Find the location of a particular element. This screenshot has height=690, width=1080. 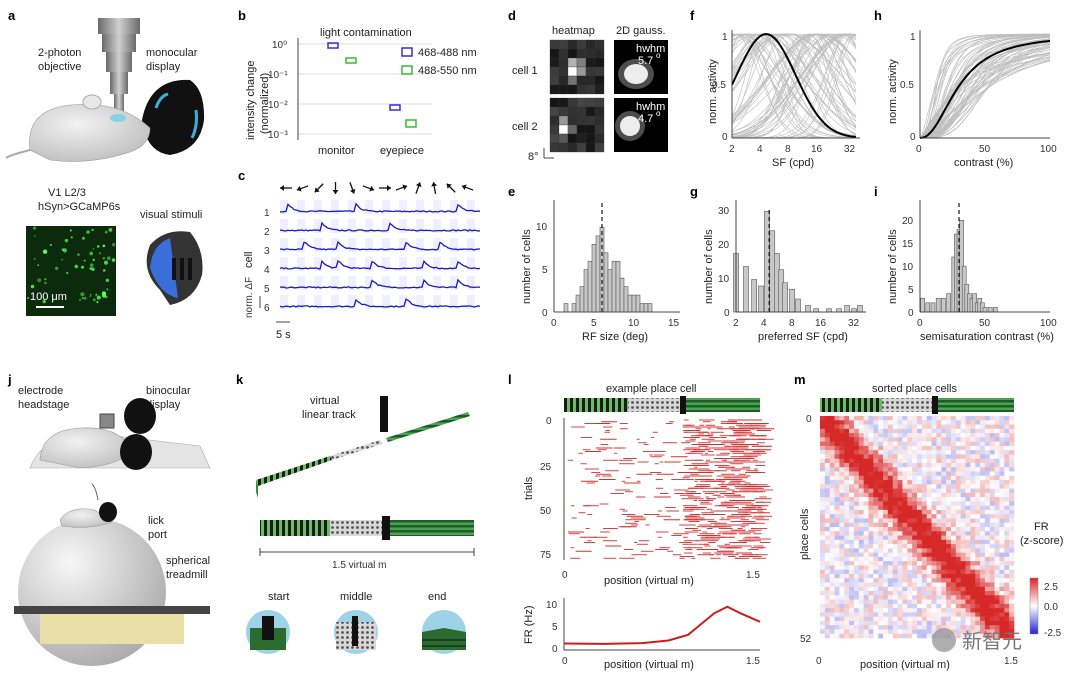

treadmill-label-2: treadmill is located at coordinates (187, 575).